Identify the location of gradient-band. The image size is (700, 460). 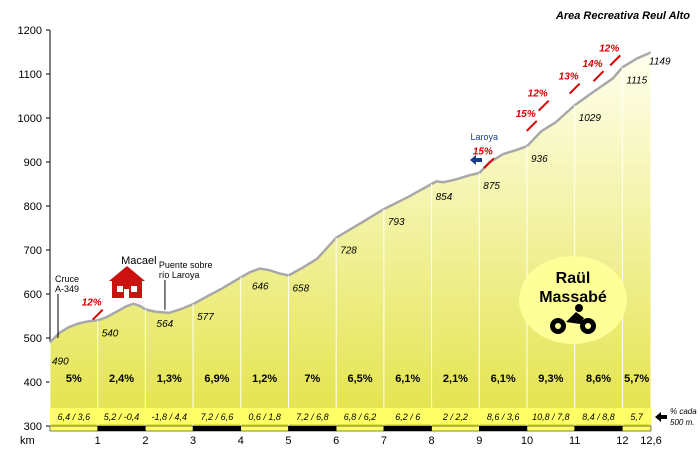
(350, 416).